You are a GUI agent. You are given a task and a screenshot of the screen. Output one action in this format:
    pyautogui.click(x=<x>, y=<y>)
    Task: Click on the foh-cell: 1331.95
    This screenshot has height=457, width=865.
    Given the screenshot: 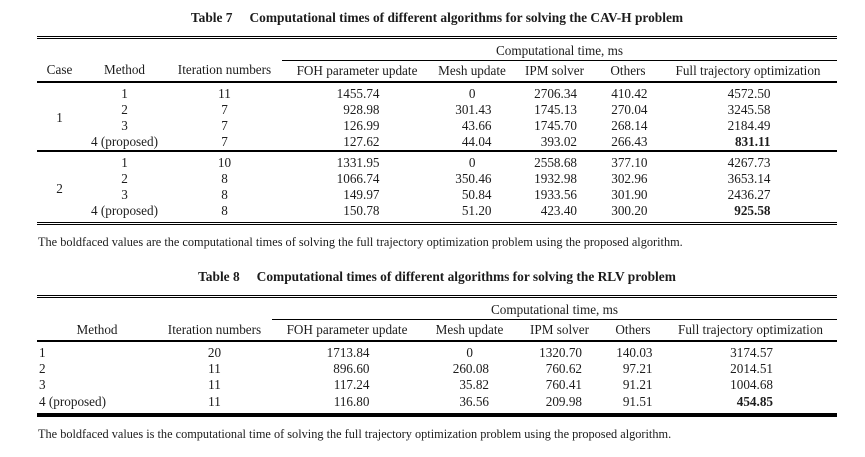 What is the action you would take?
    pyautogui.click(x=357, y=161)
    